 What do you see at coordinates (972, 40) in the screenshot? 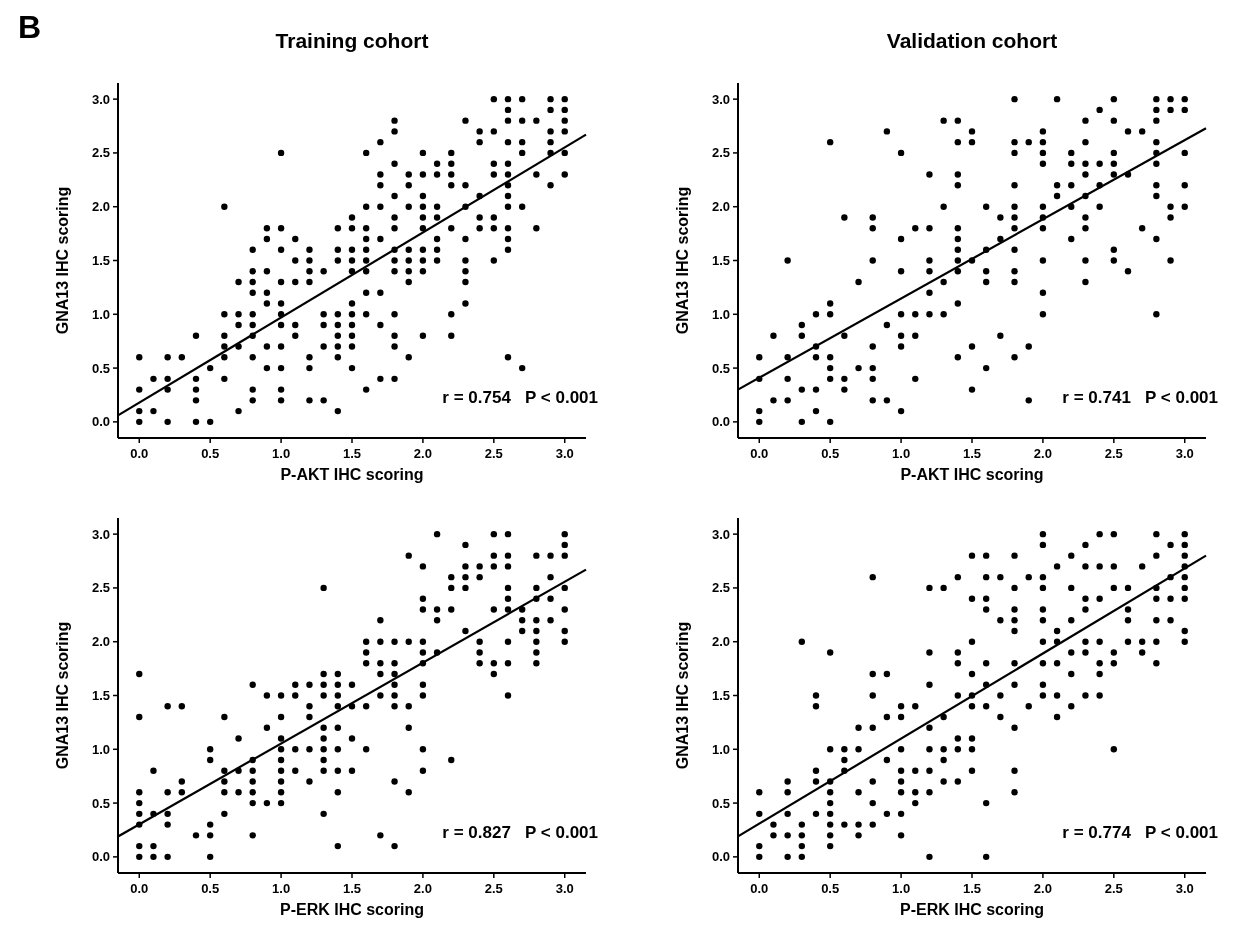
I see `chart-title: Validation cohort` at bounding box center [972, 40].